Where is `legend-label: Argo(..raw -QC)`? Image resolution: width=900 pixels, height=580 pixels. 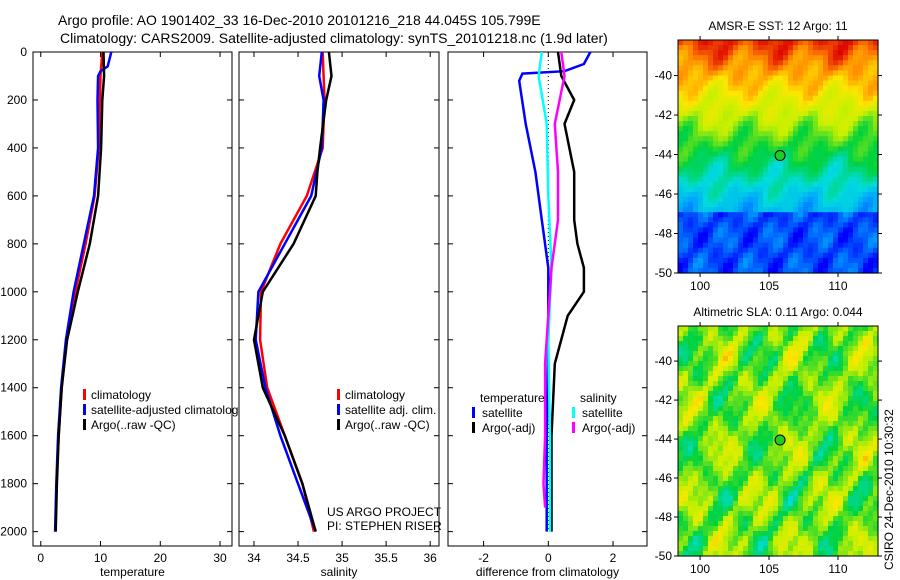 legend-label: Argo(..raw -QC) is located at coordinates (133, 425).